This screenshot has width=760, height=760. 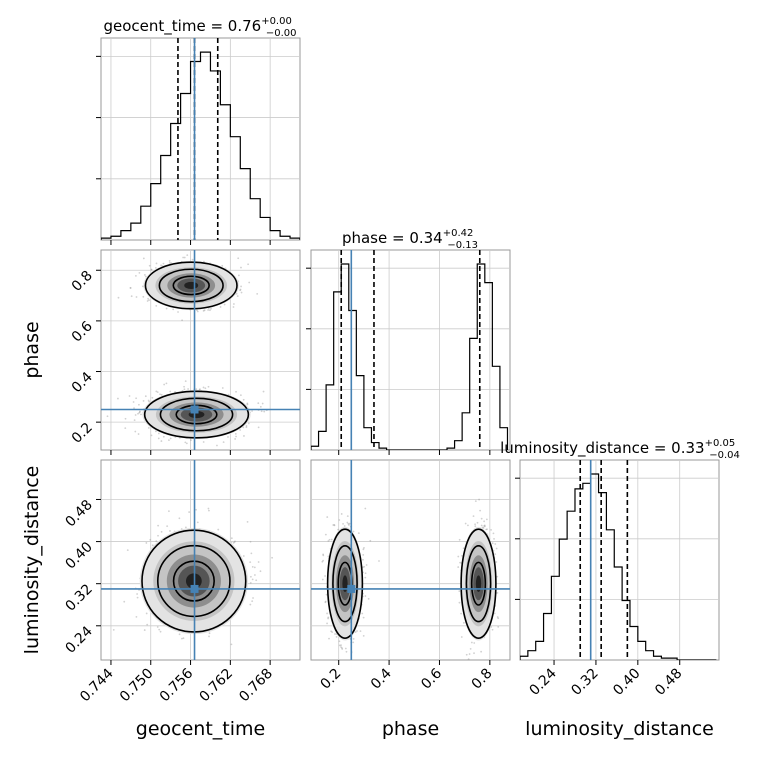 What do you see at coordinates (410, 239) in the screenshot?
I see `panel-title: phase = 0.34+0.42 −0.13` at bounding box center [410, 239].